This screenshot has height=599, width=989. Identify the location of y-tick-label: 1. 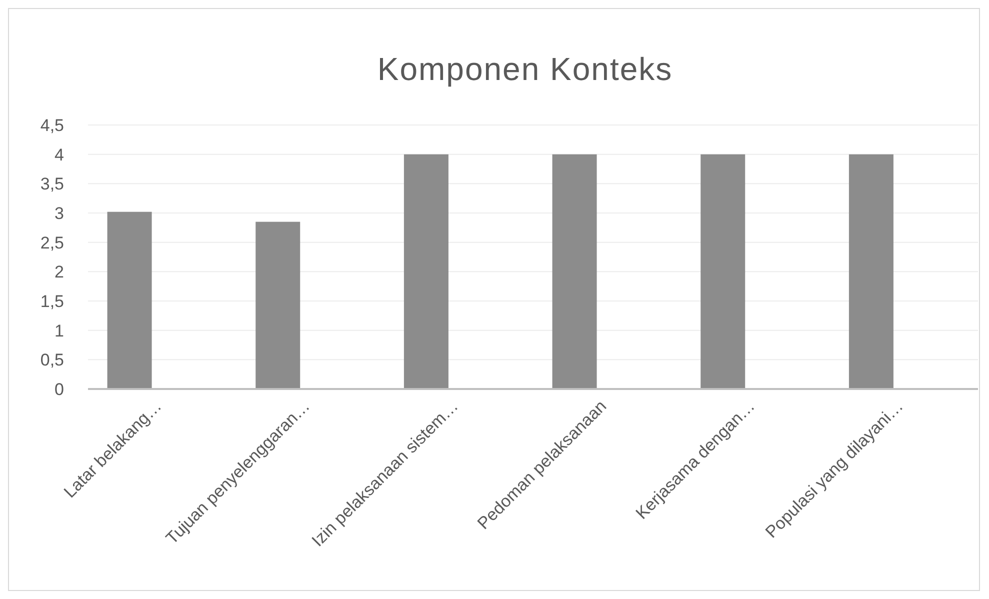
(59, 330).